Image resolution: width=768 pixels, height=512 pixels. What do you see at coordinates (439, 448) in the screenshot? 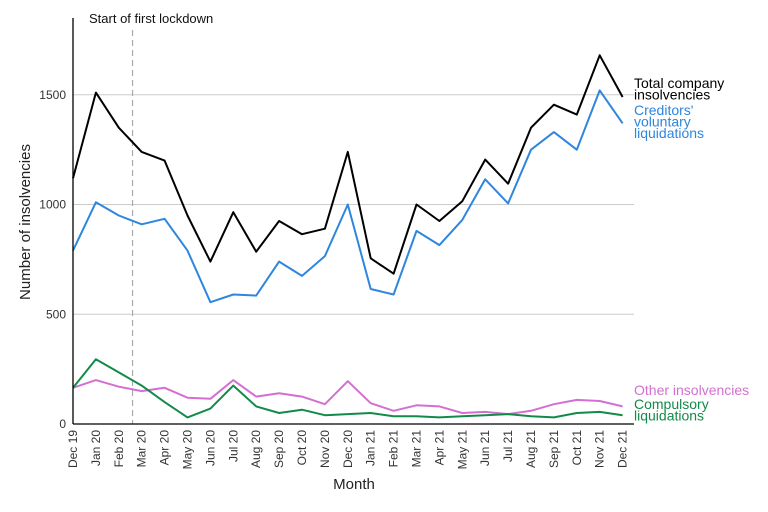
I see `x-tick-label: Apr 21` at bounding box center [439, 448].